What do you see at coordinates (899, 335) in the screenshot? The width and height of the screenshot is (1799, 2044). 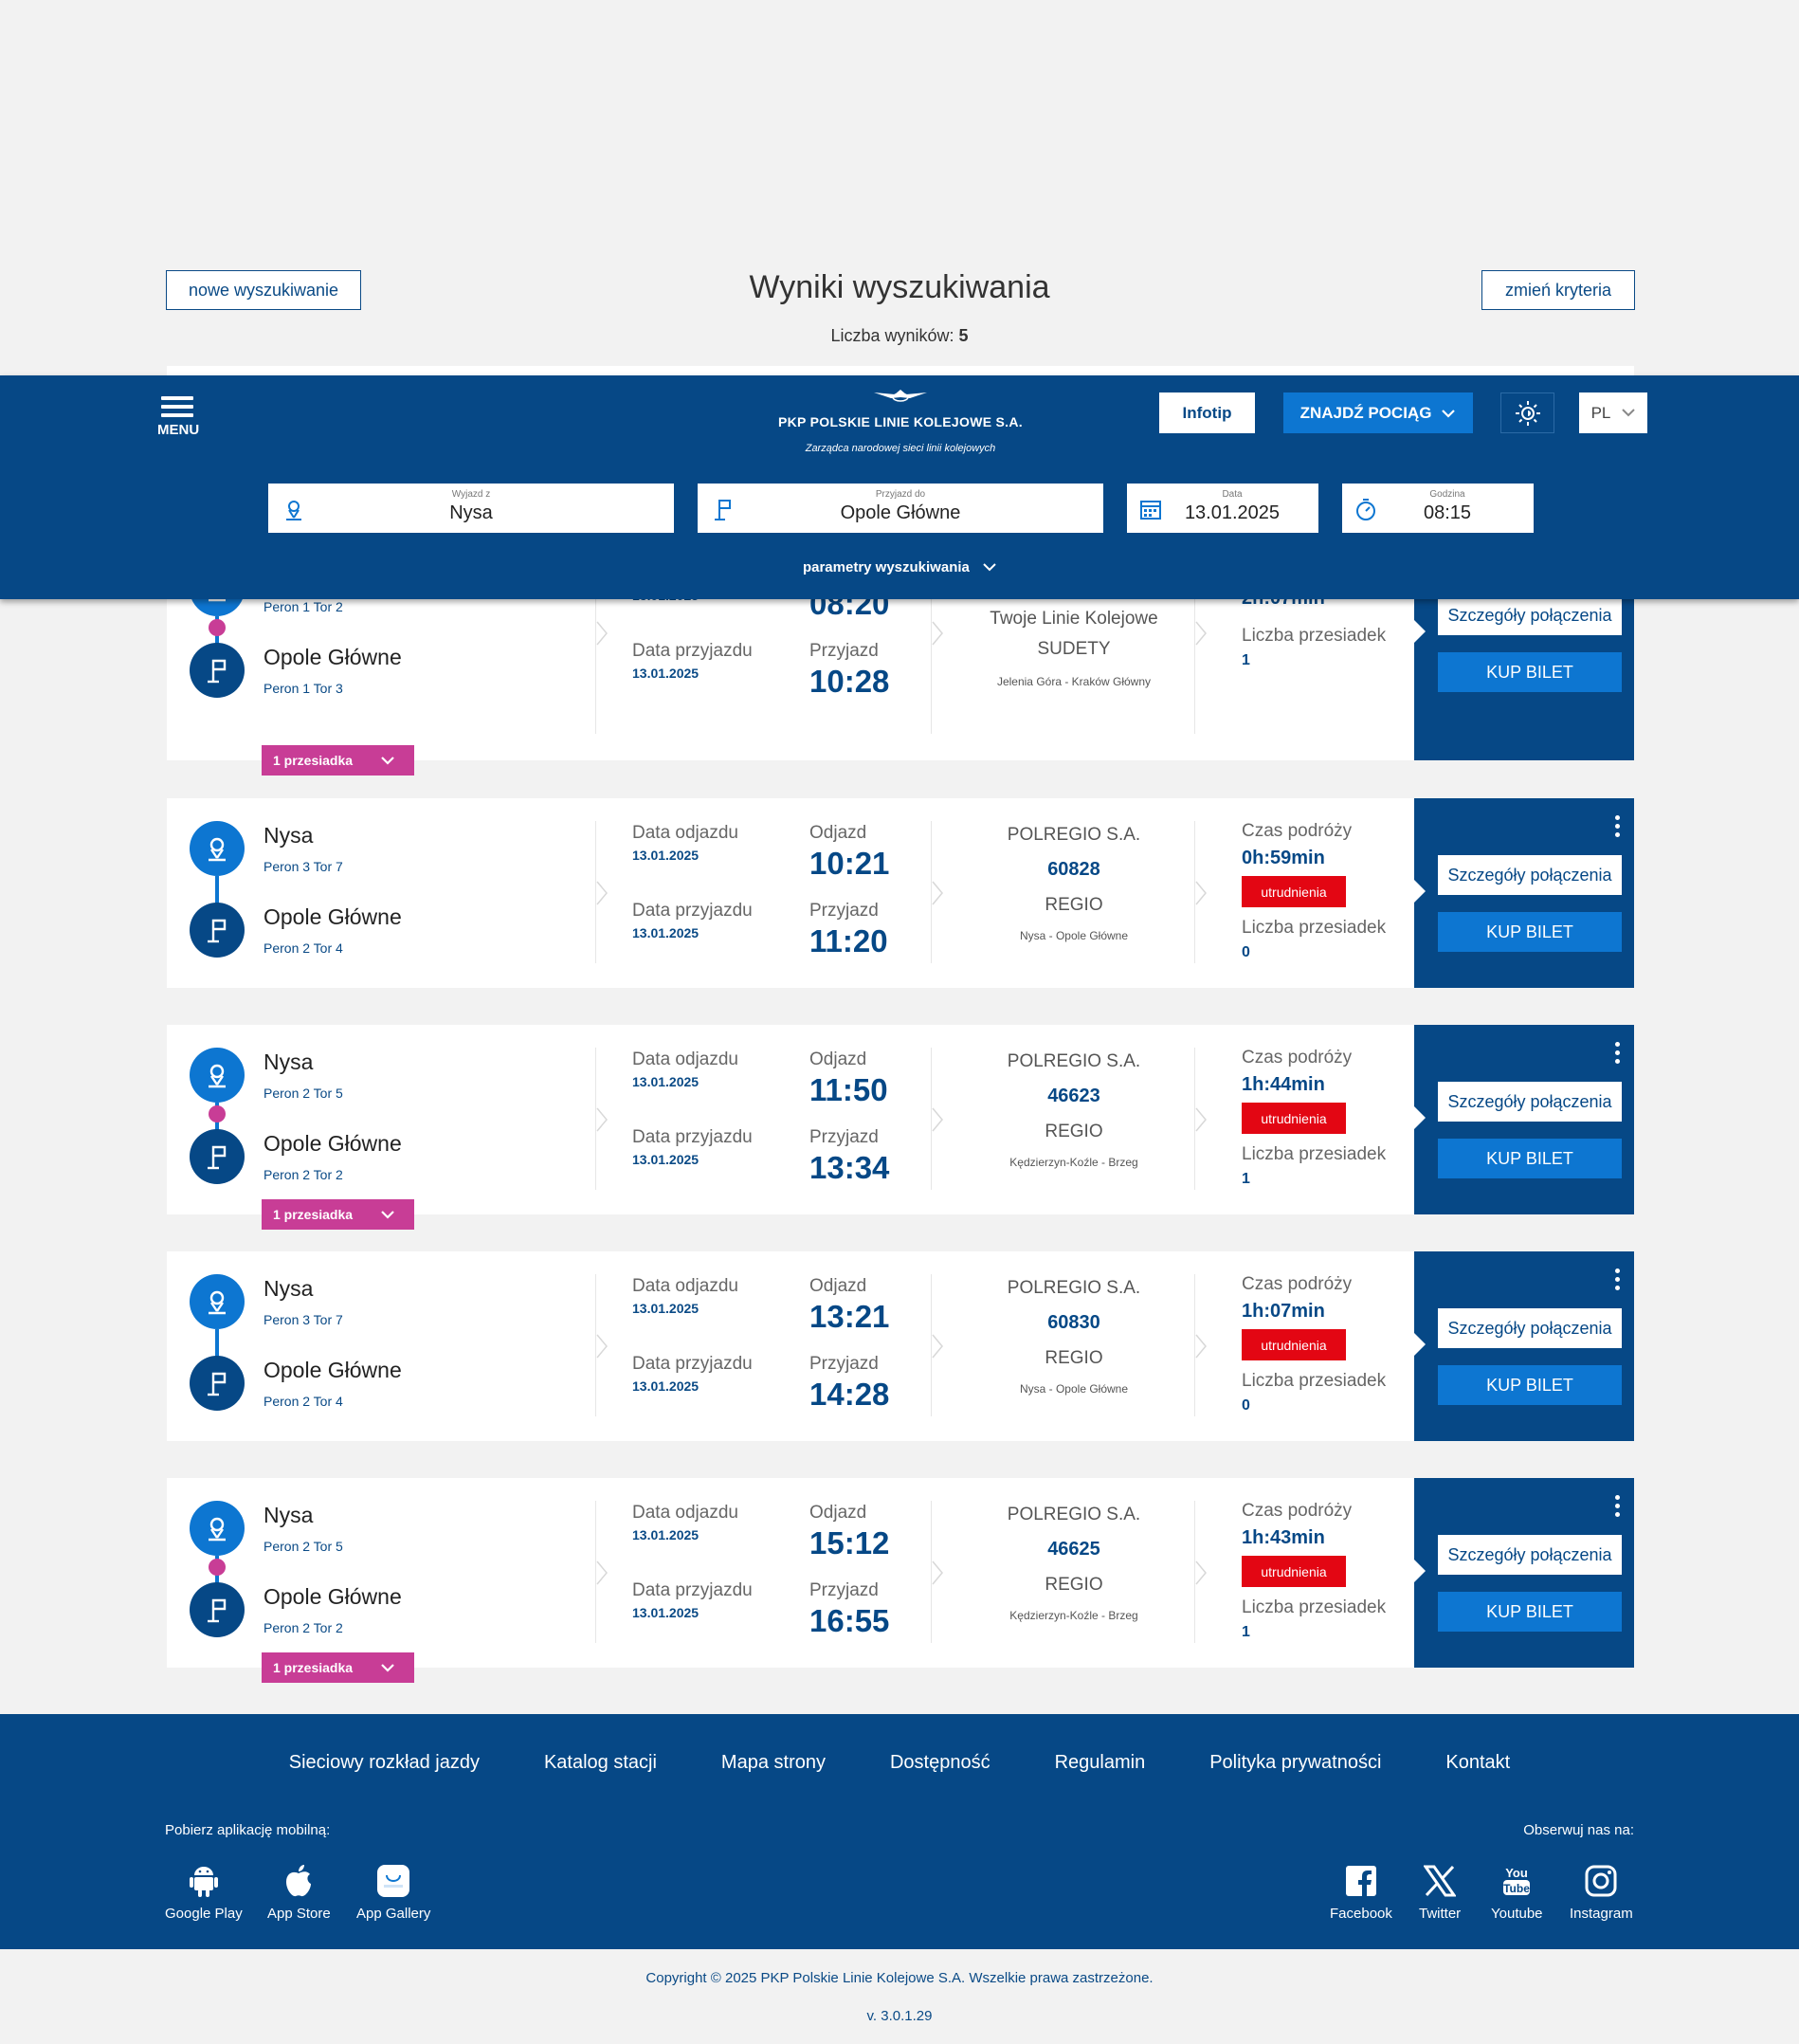 I see `results-count: Liczba wyników: 5` at bounding box center [899, 335].